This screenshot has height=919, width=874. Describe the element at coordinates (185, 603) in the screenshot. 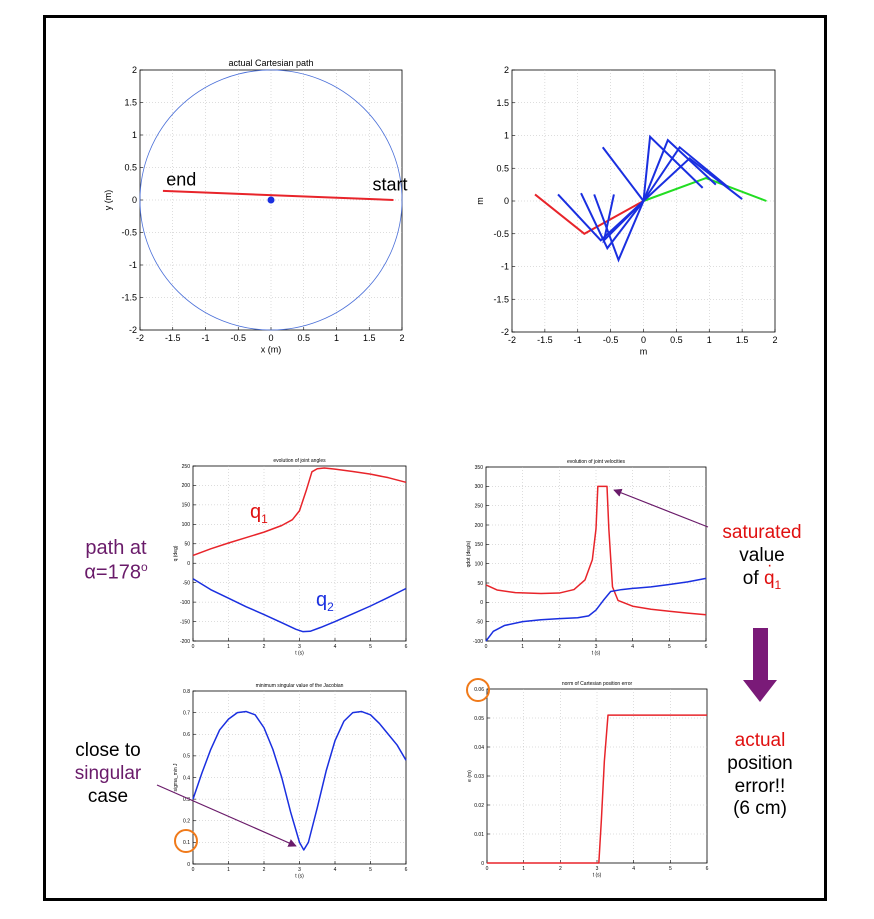

I see `y-tick-label-angles: -100` at that location.